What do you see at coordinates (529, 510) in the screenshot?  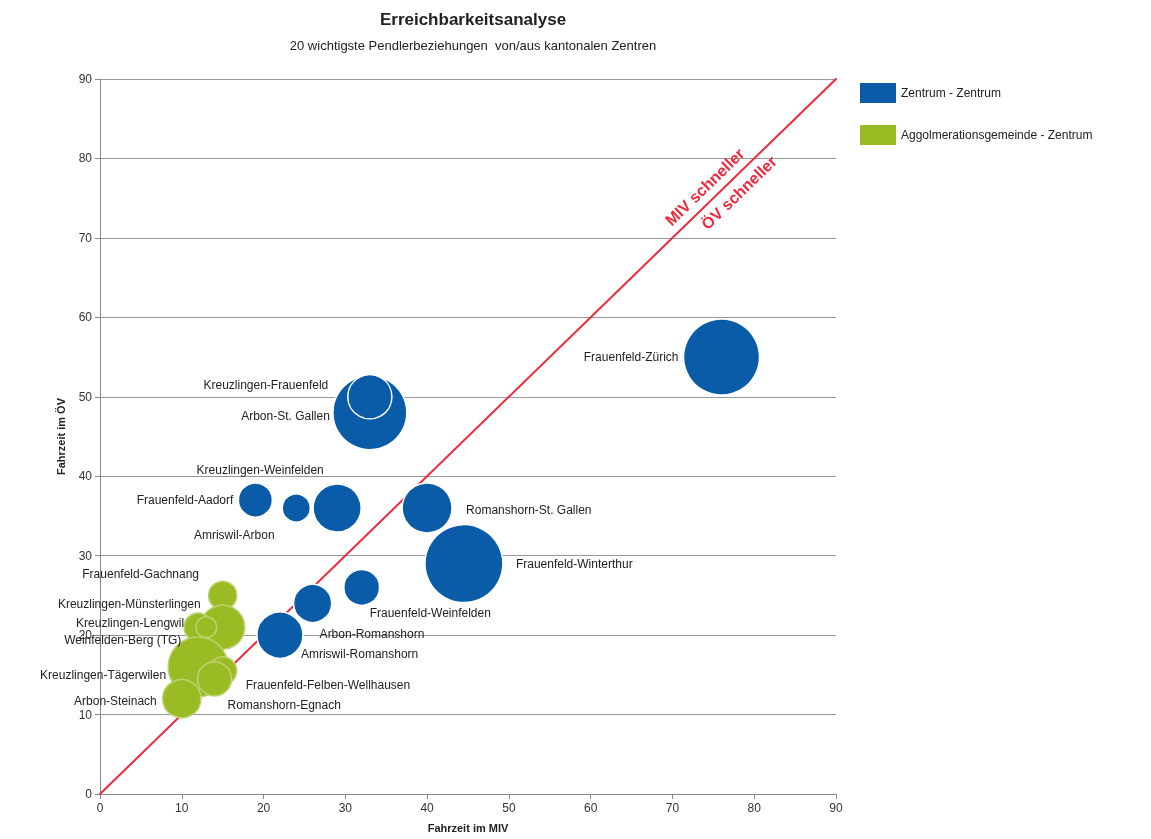 I see `annotation: Romanshorn-St. Gallen` at bounding box center [529, 510].